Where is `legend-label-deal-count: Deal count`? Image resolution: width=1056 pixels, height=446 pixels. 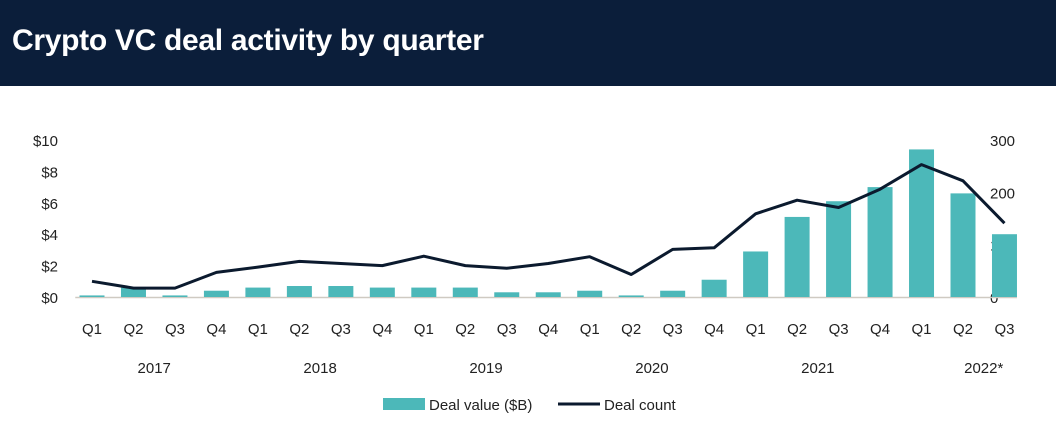
legend-label-deal-count: Deal count is located at coordinates (640, 405).